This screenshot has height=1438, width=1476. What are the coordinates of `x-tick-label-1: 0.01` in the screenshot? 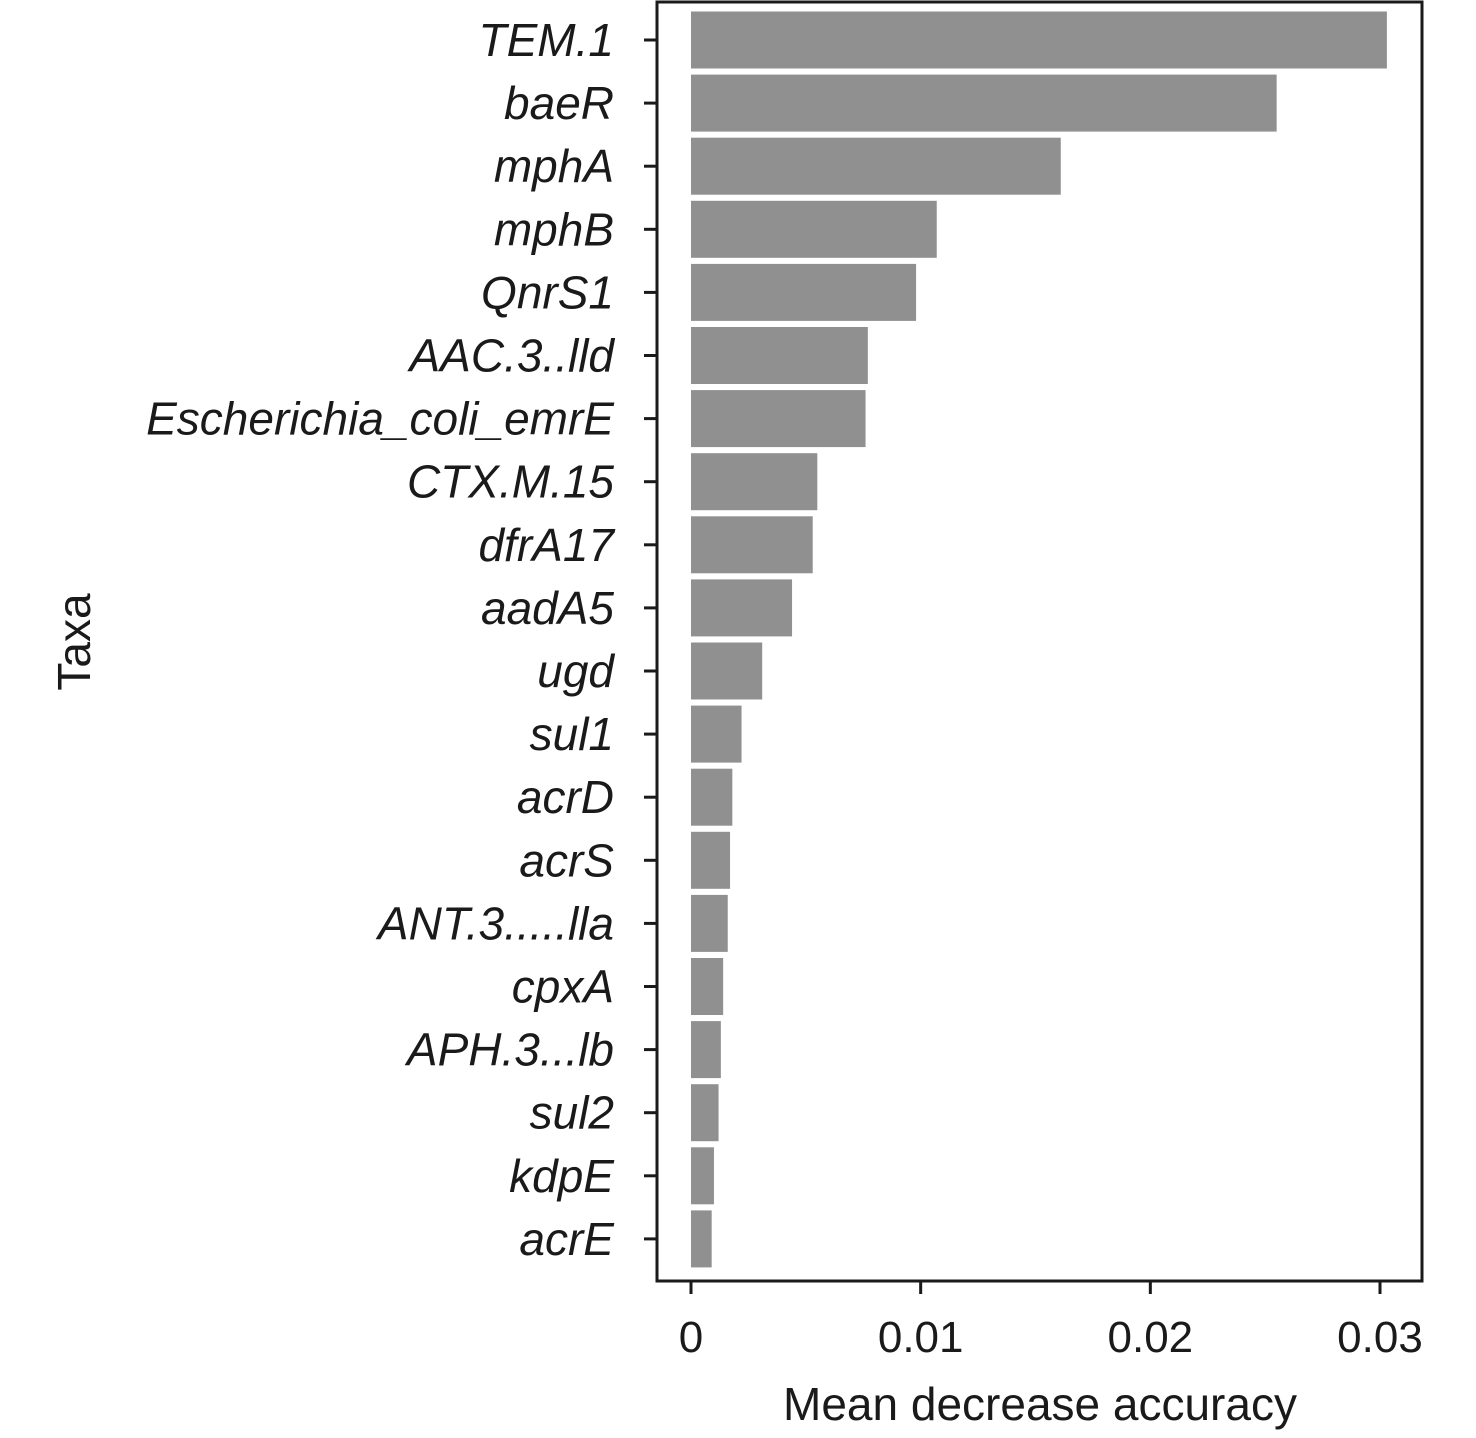 It's located at (921, 1337).